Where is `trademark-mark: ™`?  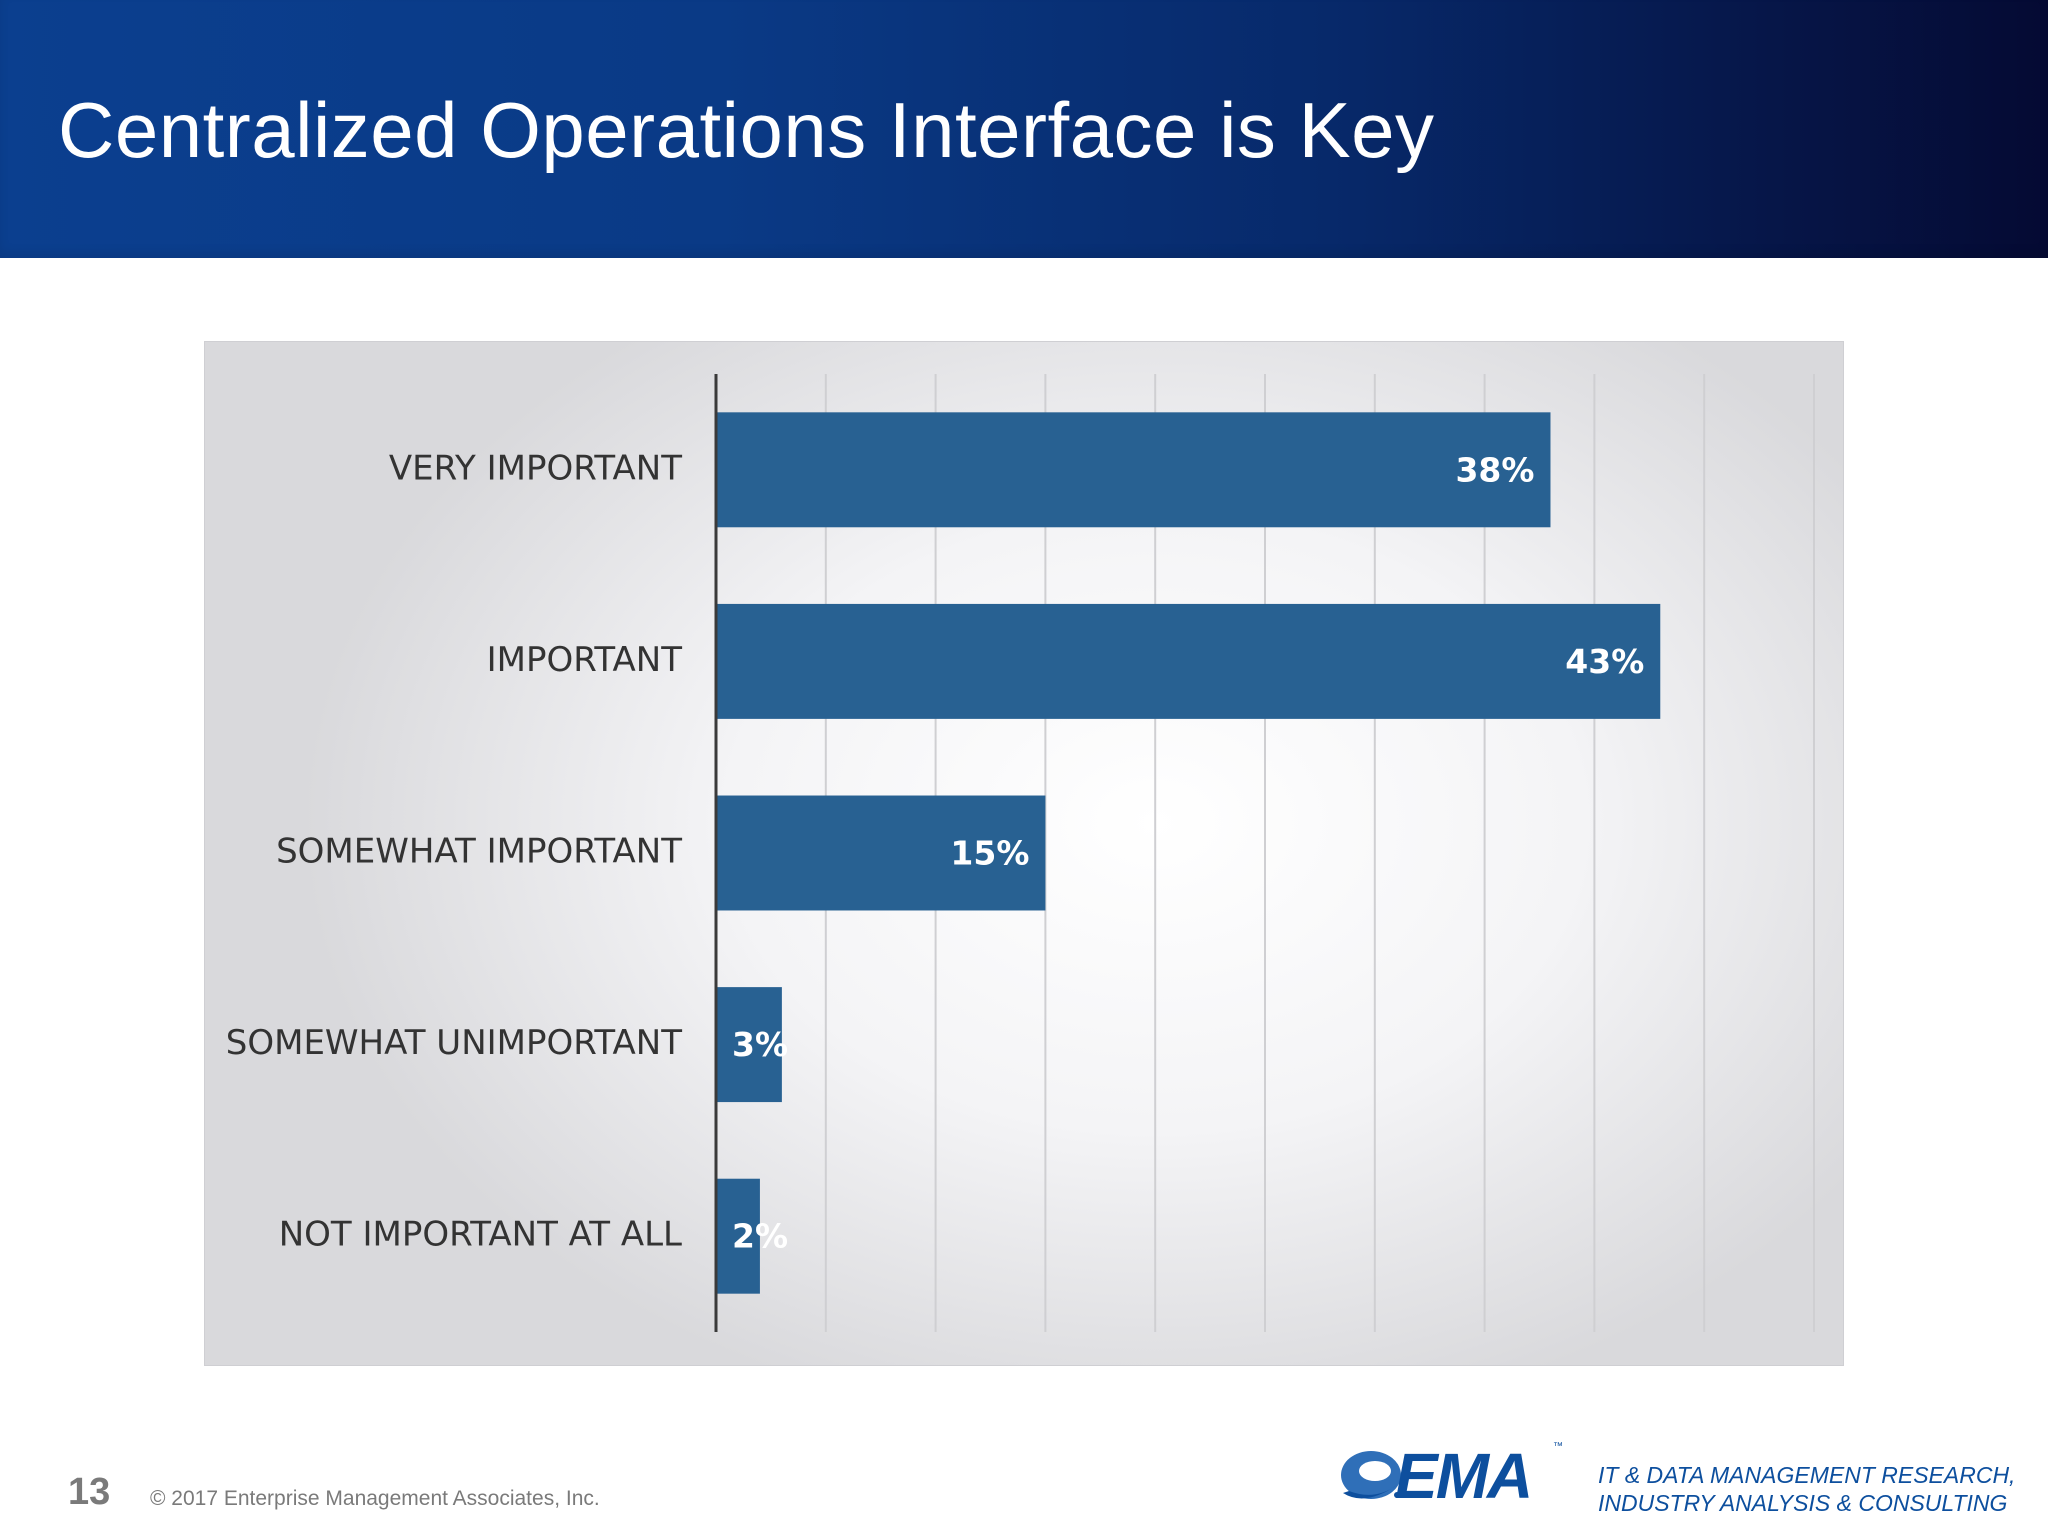 trademark-mark: ™ is located at coordinates (1558, 1446).